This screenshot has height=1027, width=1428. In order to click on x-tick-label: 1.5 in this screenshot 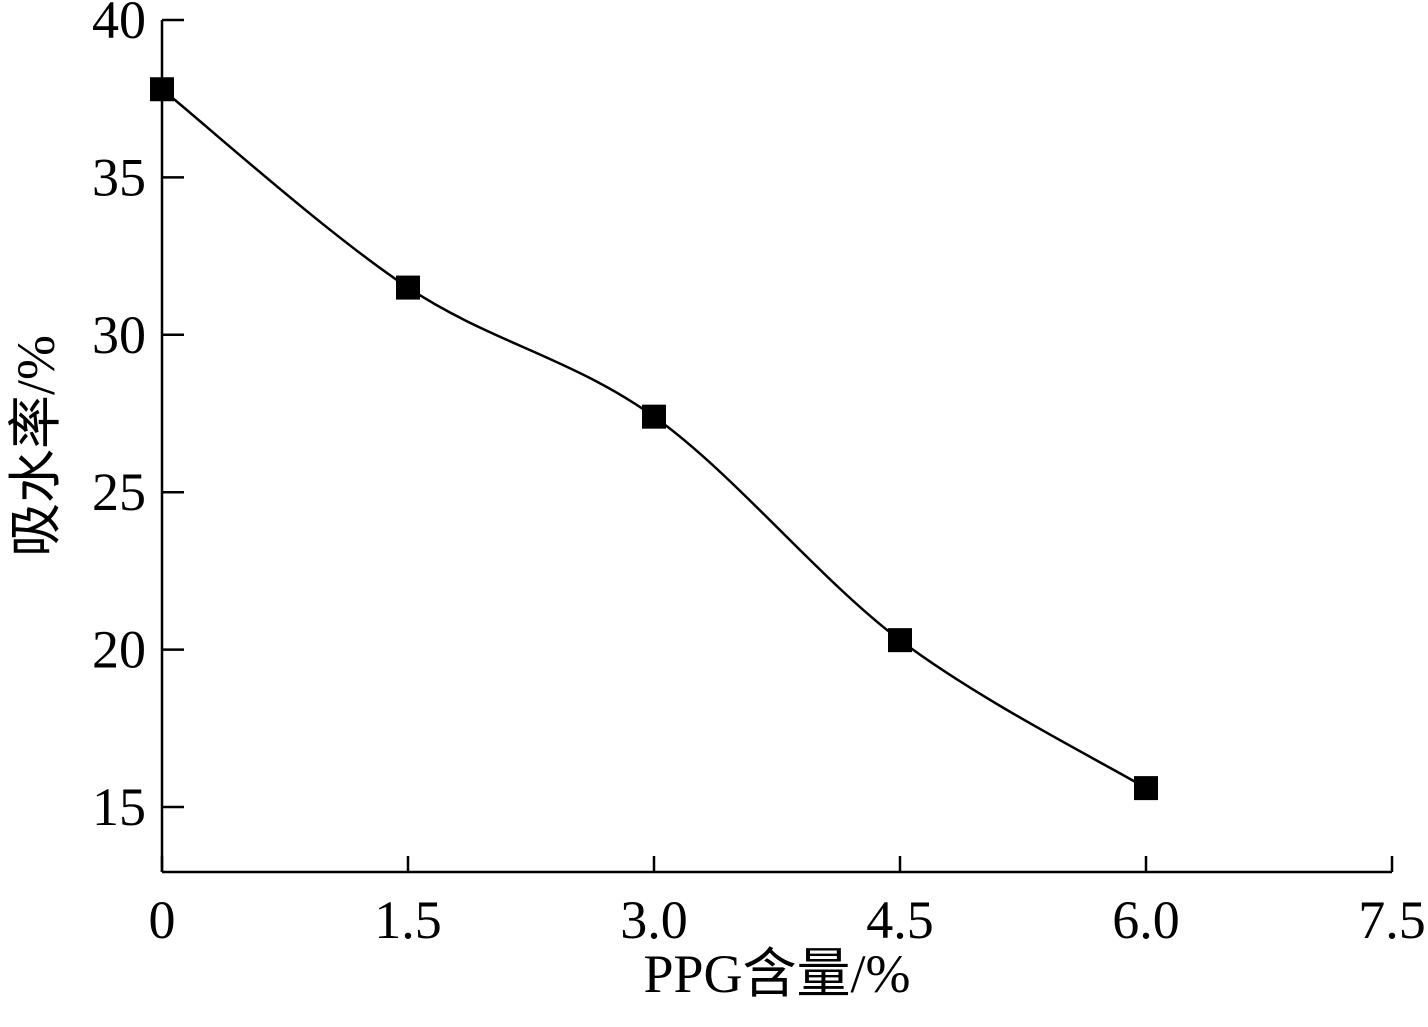, I will do `click(408, 920)`.